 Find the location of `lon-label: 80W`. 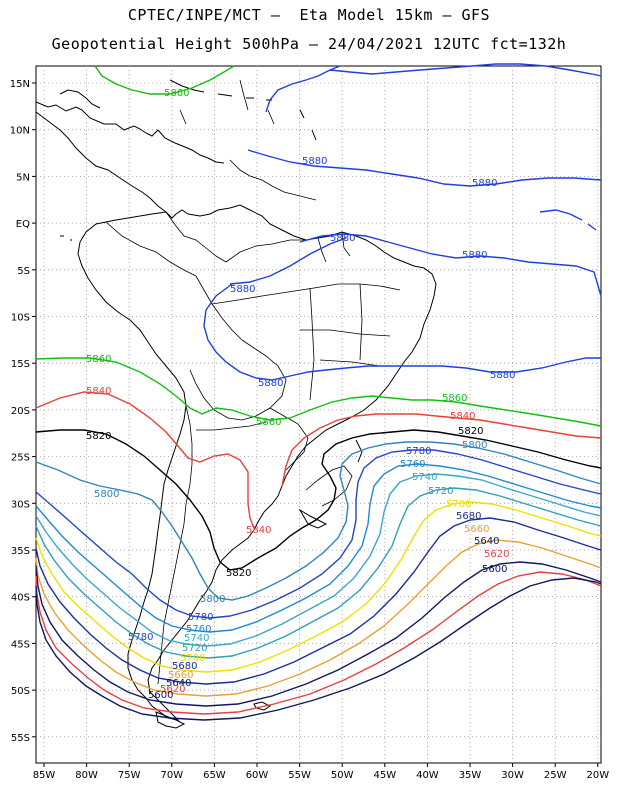

lon-label: 80W is located at coordinates (86, 775).